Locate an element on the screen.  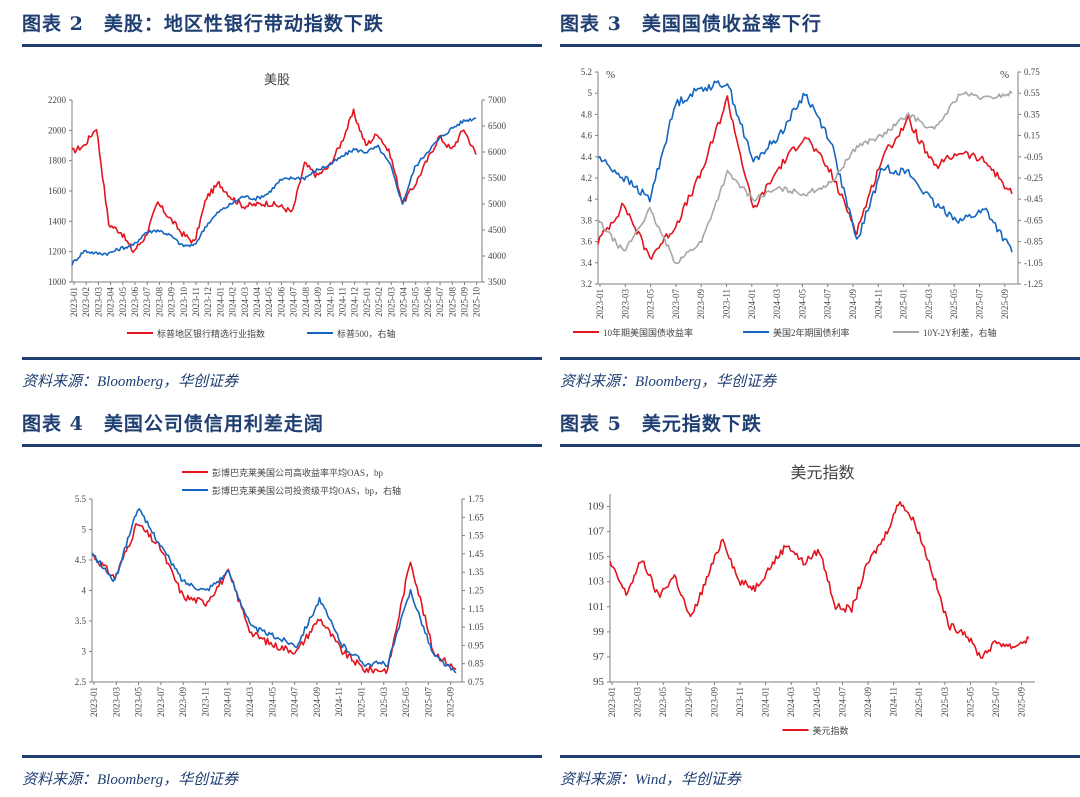
x-tick-label: 2023-08 is located at coordinates (159, 302).